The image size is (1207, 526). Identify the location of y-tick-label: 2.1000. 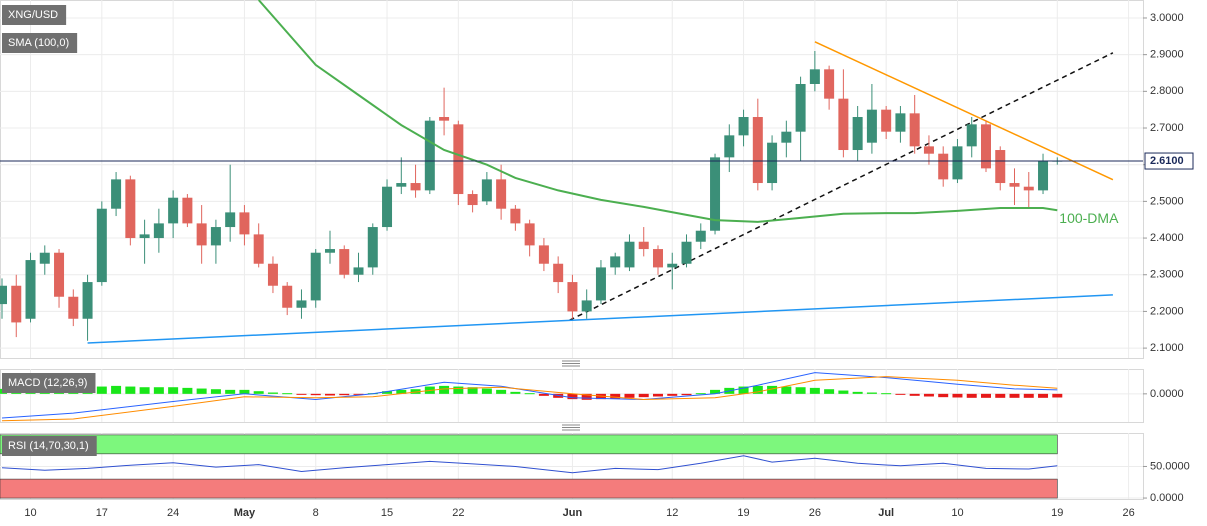
(1167, 348).